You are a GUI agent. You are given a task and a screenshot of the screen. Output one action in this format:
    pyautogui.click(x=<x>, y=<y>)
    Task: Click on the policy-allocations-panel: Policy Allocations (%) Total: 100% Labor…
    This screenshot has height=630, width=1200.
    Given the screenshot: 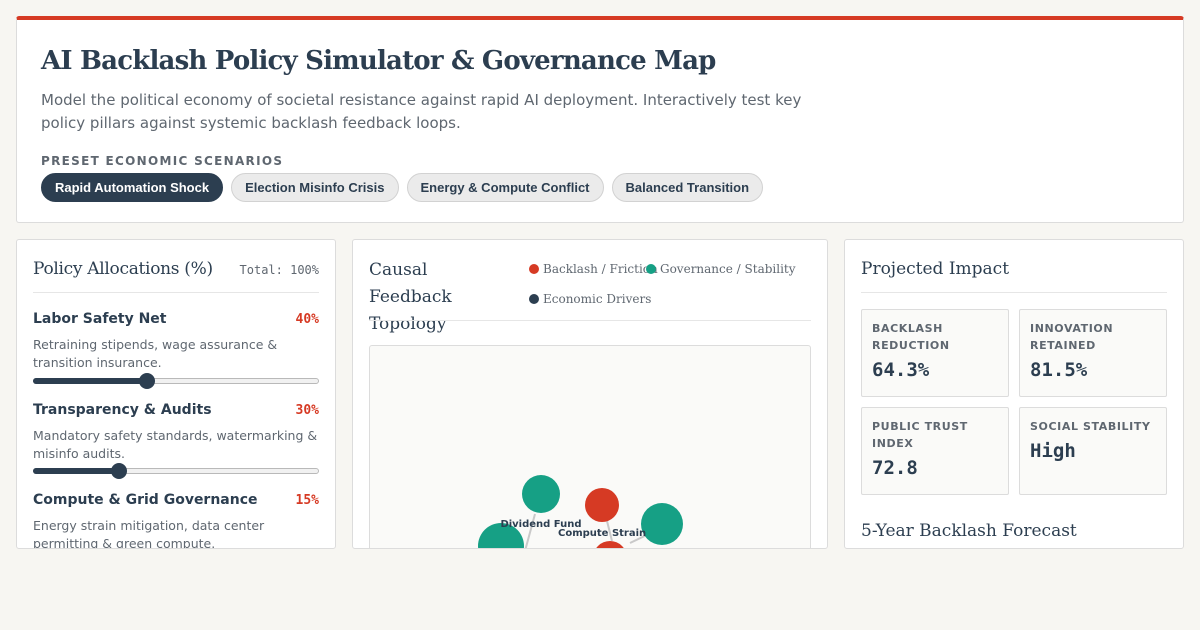 What is the action you would take?
    pyautogui.click(x=176, y=394)
    